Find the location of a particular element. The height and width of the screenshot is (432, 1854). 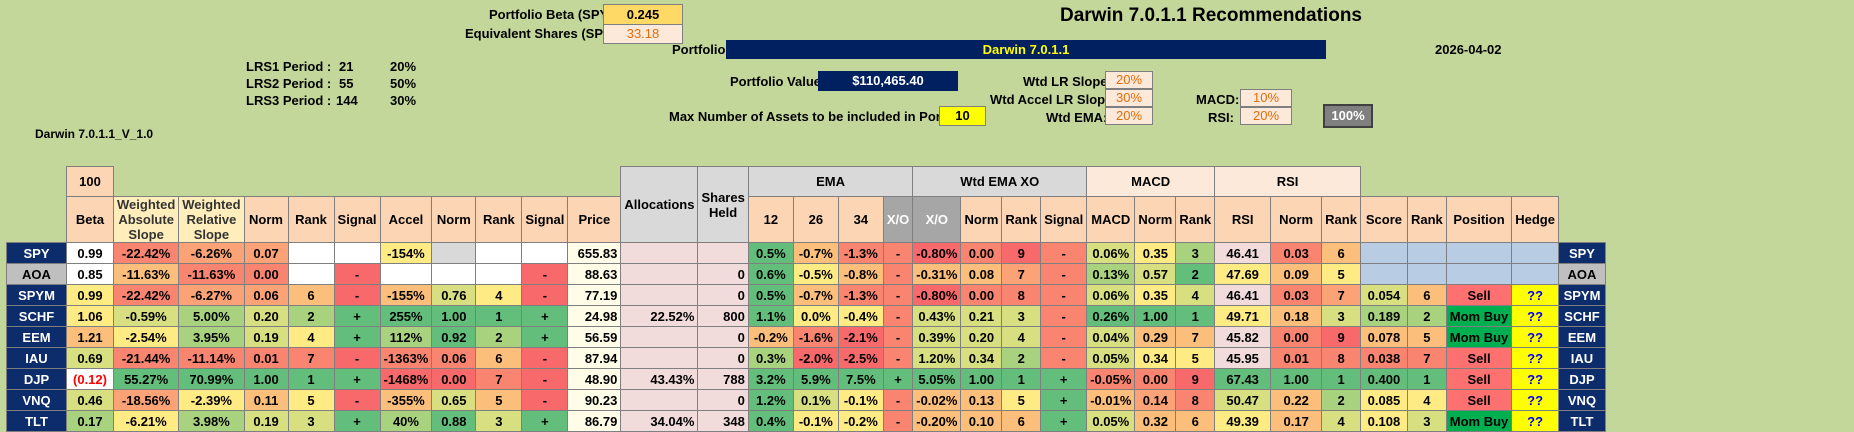

e34-cell: -0.8% is located at coordinates (860, 274).